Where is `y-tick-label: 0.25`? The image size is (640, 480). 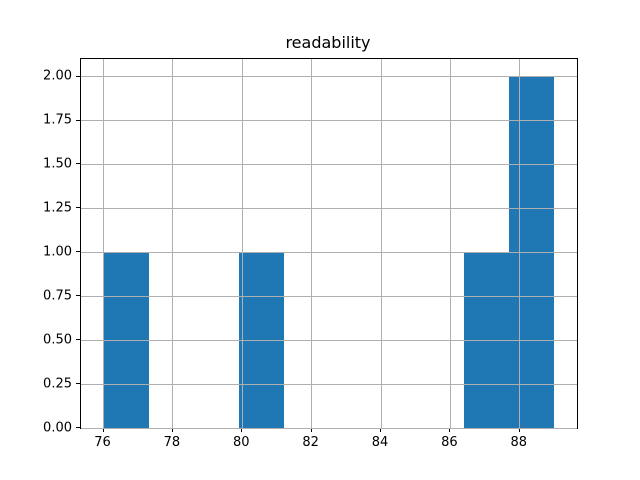
y-tick-label: 0.25 is located at coordinates (57, 384).